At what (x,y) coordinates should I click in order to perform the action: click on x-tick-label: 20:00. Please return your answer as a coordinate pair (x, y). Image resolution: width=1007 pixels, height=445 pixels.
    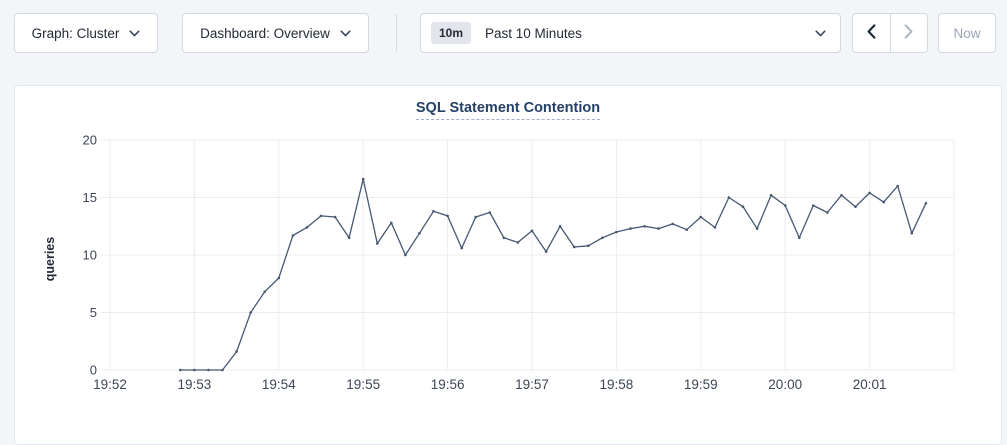
    Looking at the image, I should click on (785, 384).